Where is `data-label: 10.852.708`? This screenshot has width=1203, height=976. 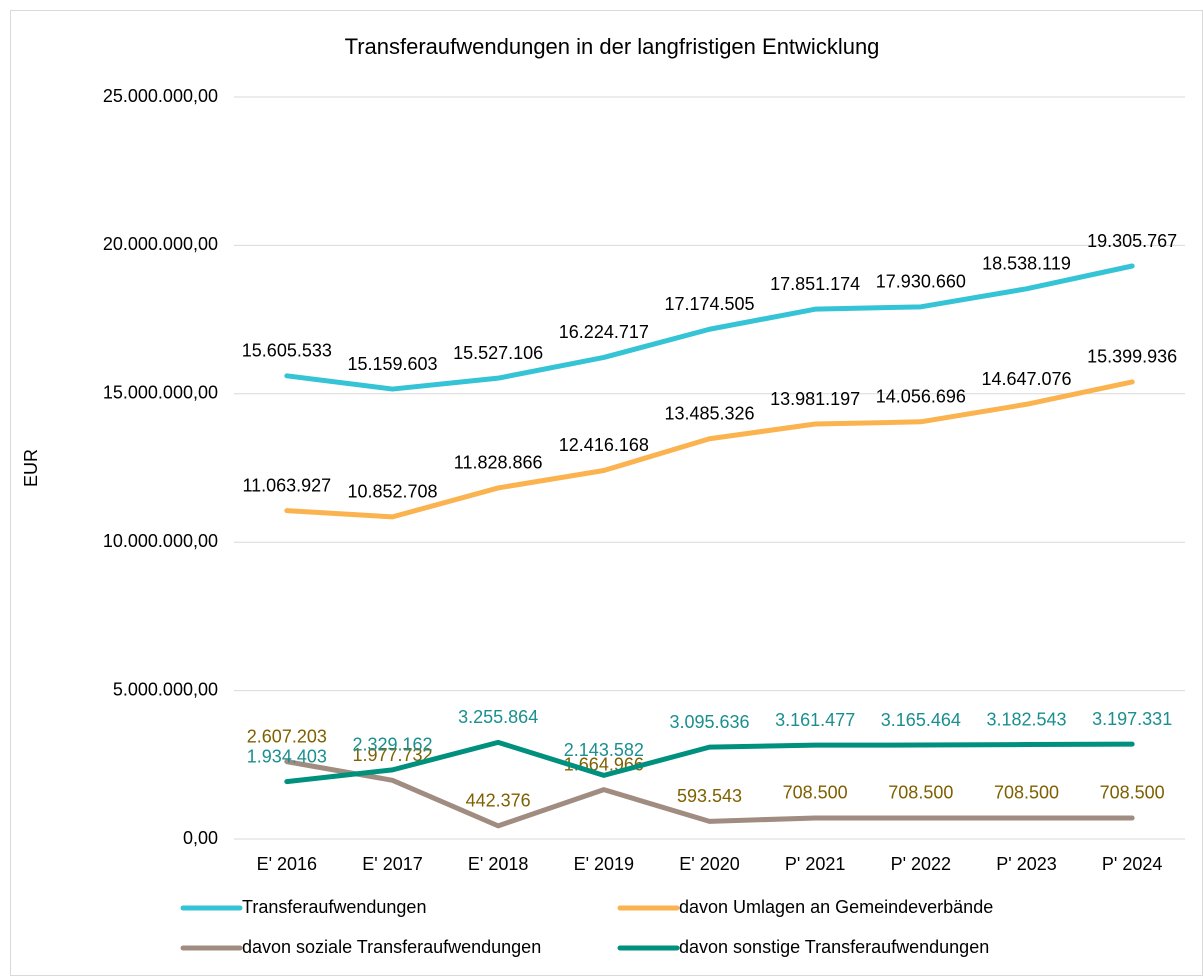
data-label: 10.852.708 is located at coordinates (392, 492).